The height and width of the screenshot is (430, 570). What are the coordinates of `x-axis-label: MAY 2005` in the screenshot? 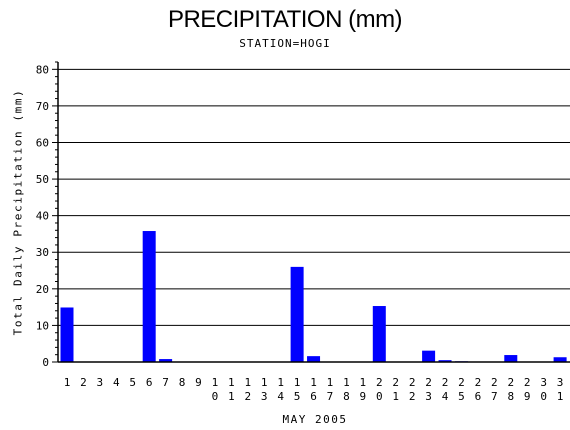 It's located at (315, 419).